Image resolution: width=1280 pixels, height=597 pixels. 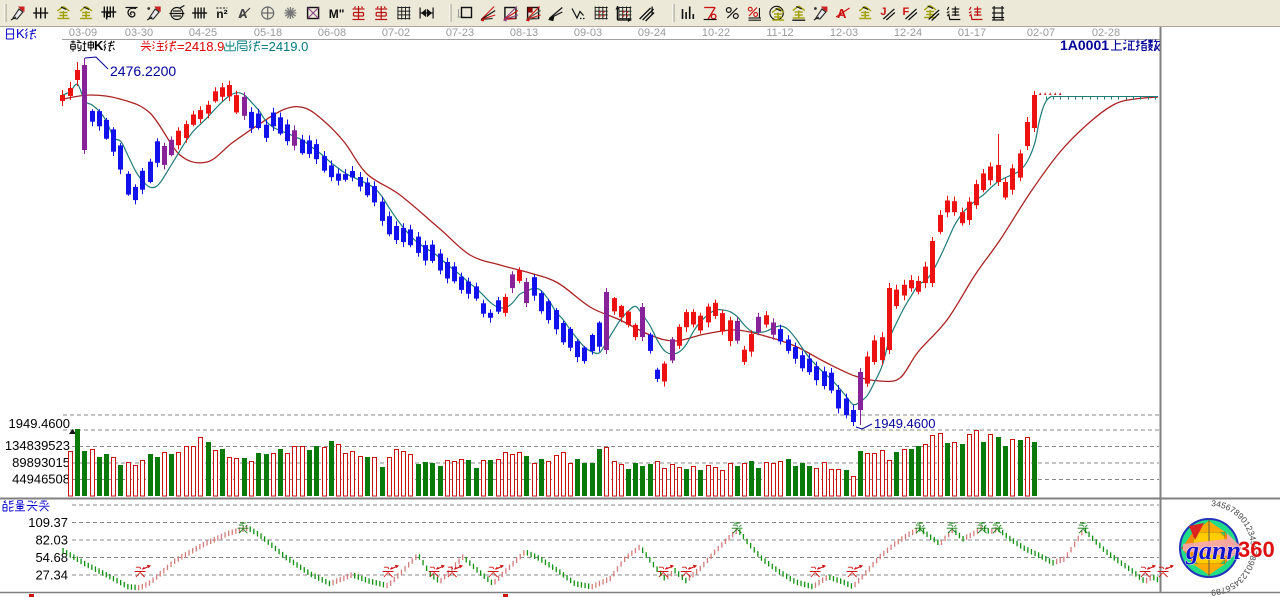 What do you see at coordinates (588, 33) in the screenshot?
I see `svg-text: 09-03` at bounding box center [588, 33].